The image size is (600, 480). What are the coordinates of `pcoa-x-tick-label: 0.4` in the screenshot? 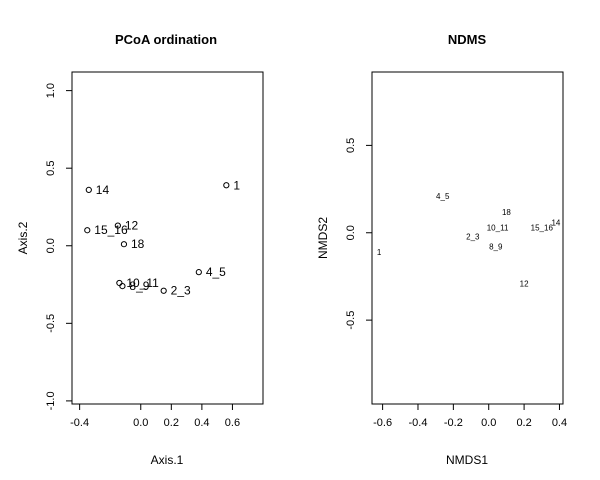 It's located at (201, 423).